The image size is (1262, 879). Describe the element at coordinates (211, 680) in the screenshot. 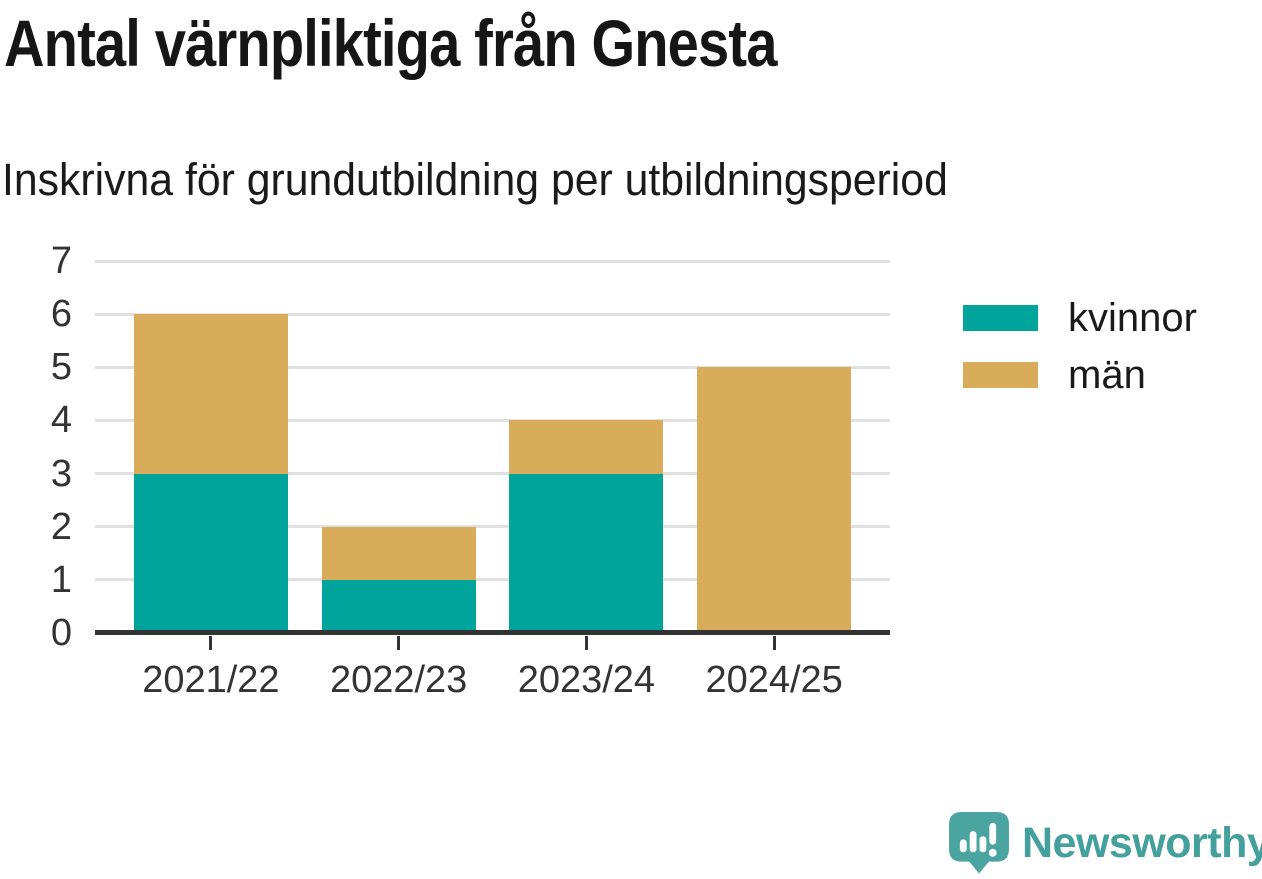

I see `x-tick-label: 2021/22` at that location.